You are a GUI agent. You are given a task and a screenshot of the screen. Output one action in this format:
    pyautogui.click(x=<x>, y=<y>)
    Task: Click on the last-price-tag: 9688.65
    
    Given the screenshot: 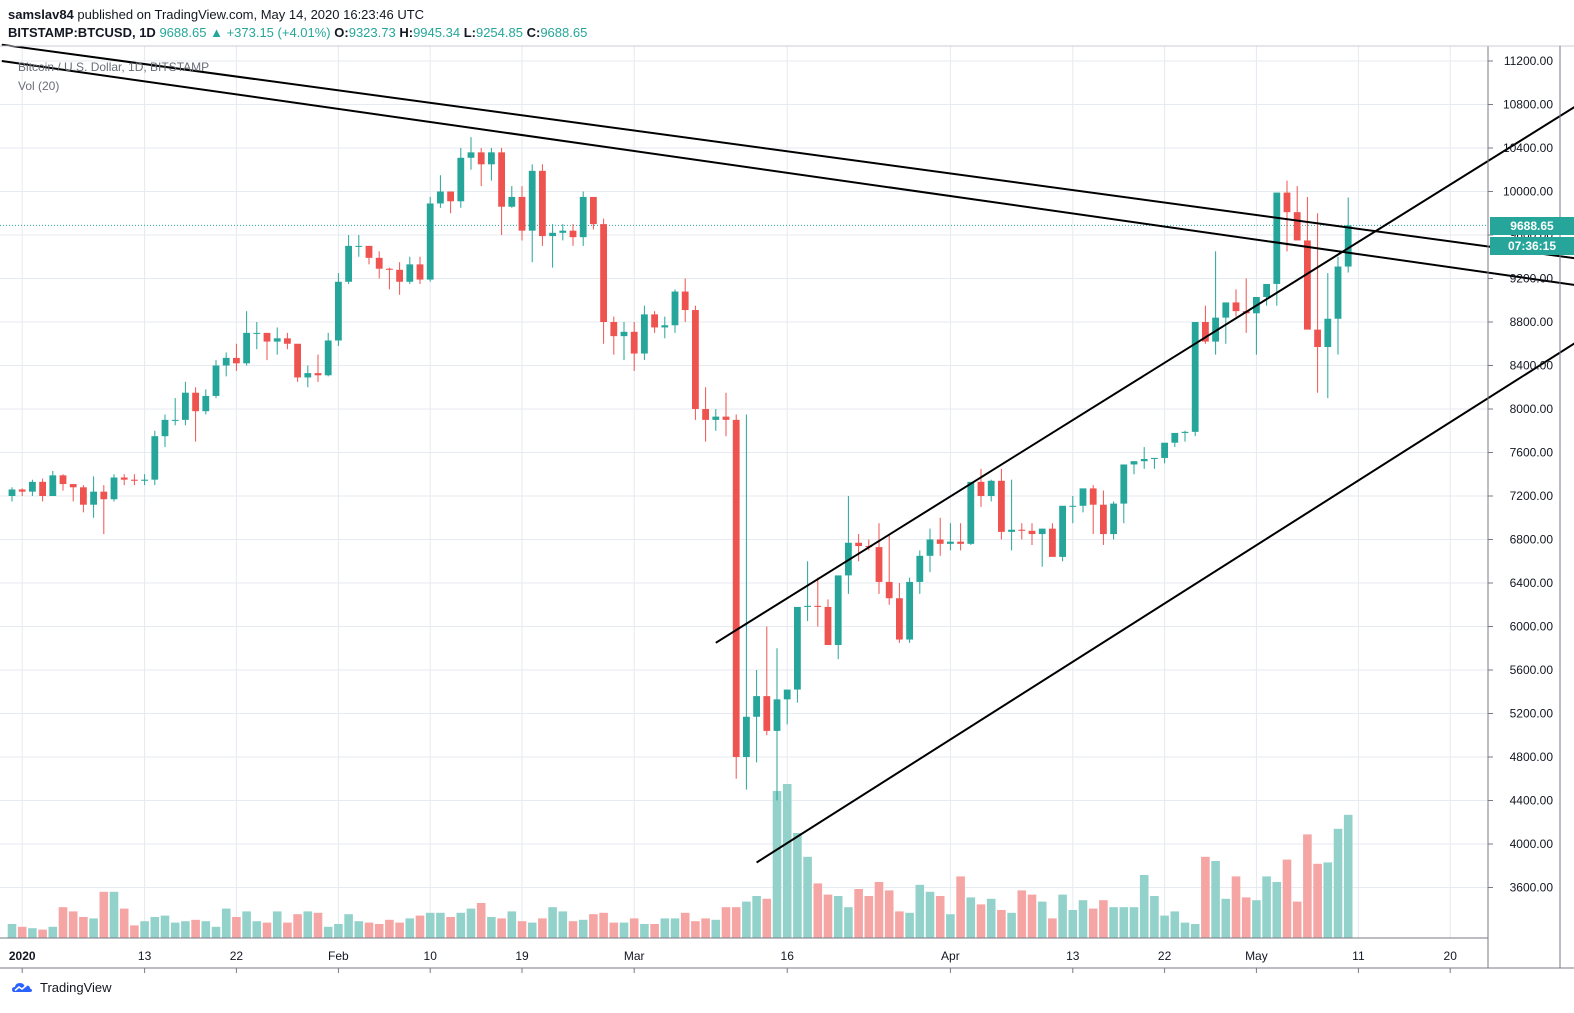 What is the action you would take?
    pyautogui.click(x=1532, y=226)
    